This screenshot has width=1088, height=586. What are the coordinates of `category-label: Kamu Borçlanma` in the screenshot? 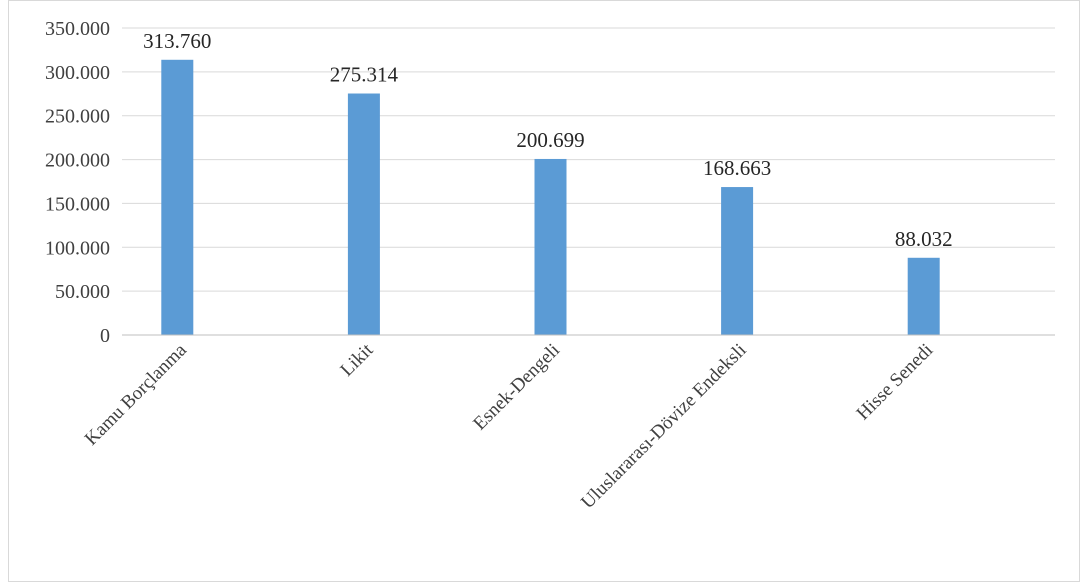 It's located at (136, 394).